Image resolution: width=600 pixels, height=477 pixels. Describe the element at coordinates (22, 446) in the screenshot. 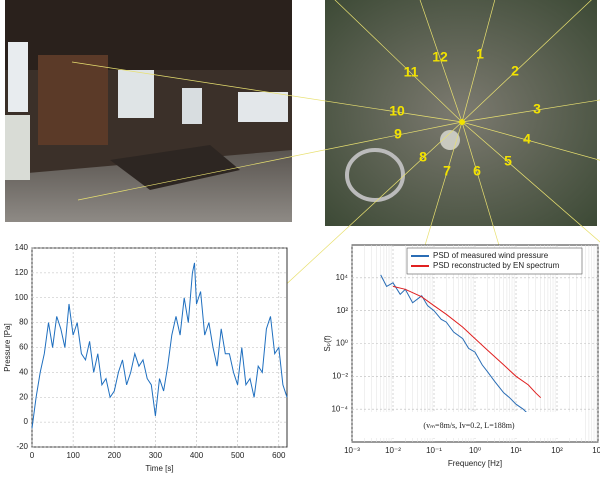

I see `y-tick-label: -20` at that location.